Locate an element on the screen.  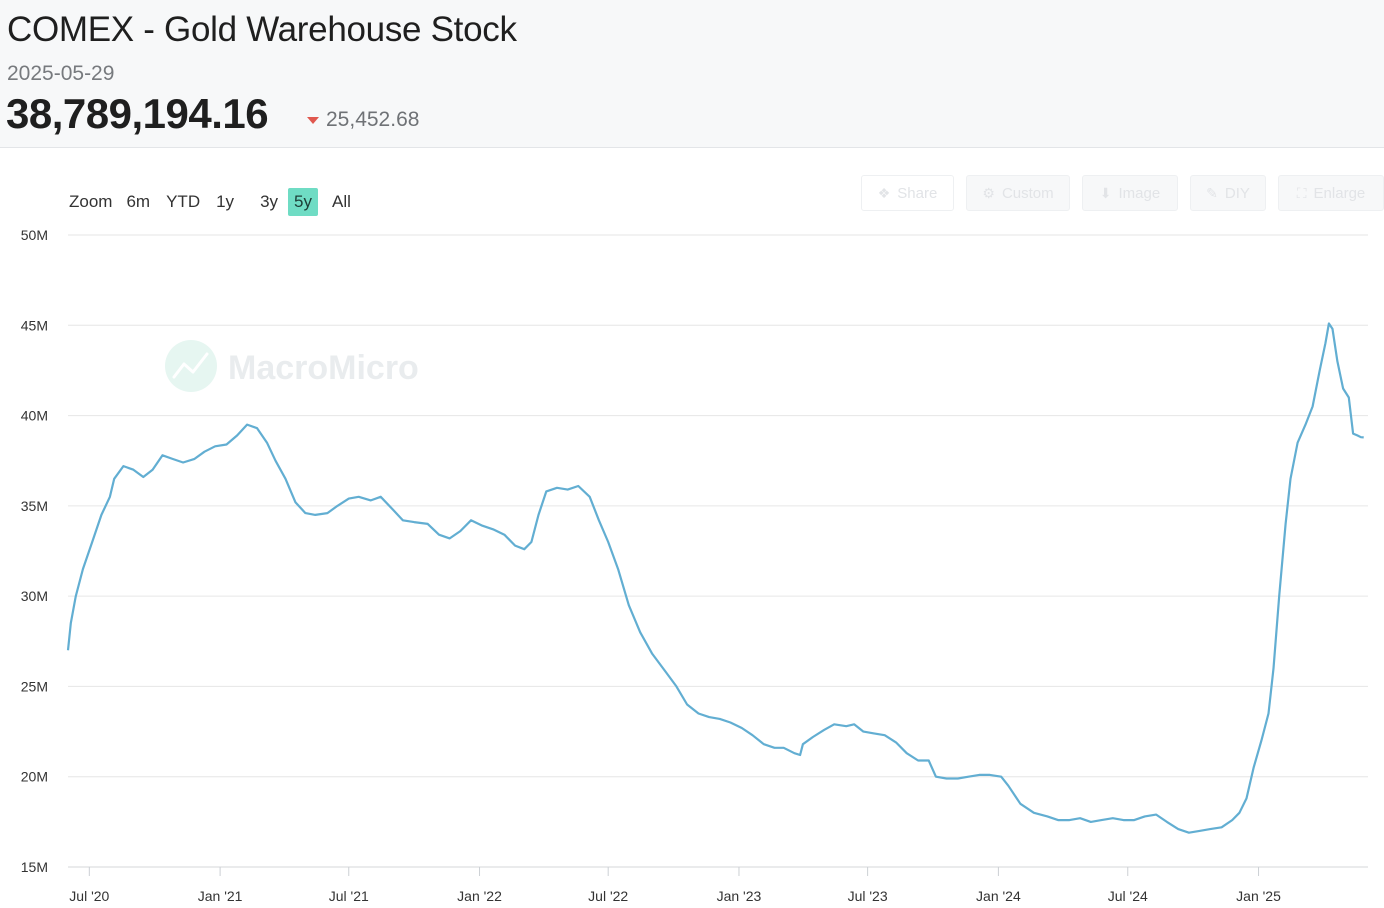
share-icon: ❖ is located at coordinates (884, 192).